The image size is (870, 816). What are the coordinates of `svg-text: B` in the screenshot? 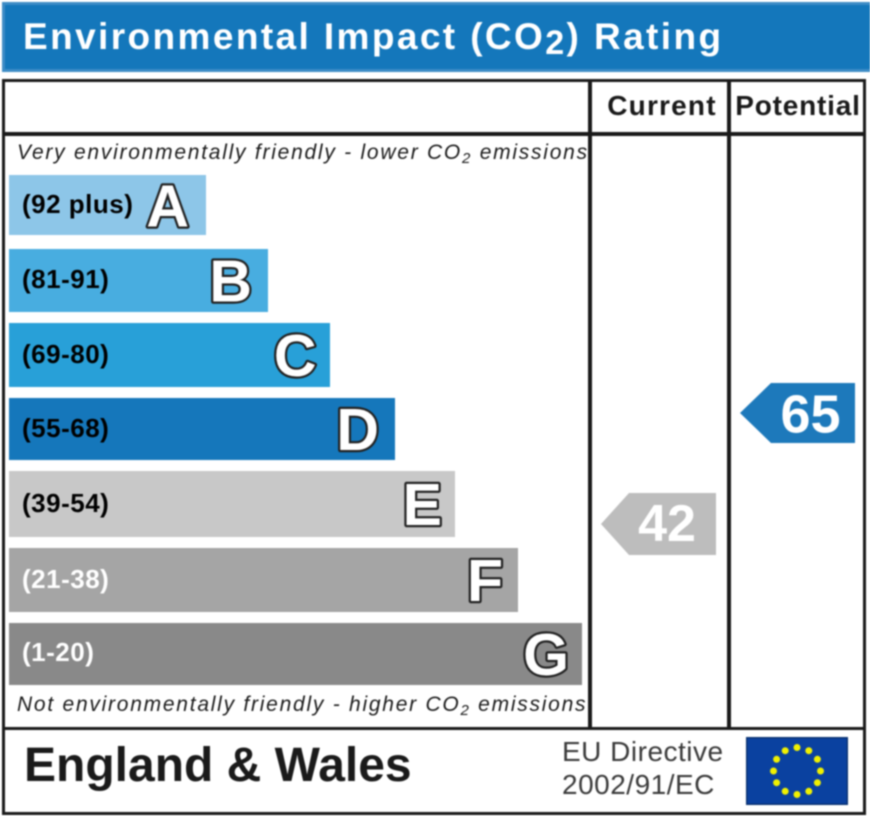 It's located at (230, 280).